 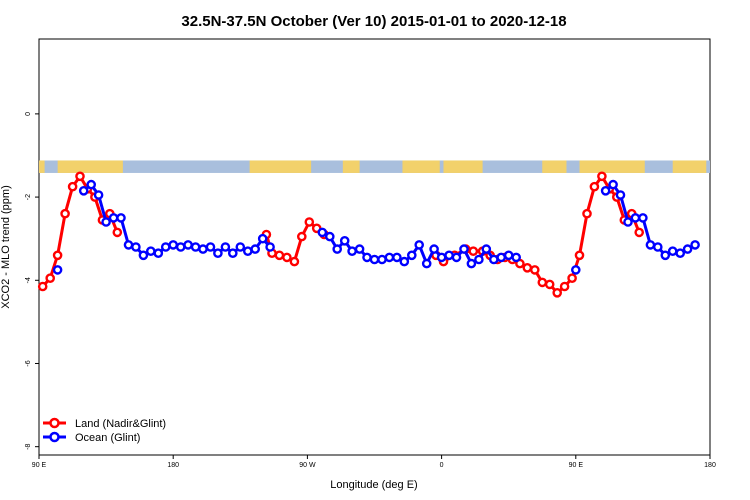 I want to click on legend-land-marker, so click(x=54, y=423).